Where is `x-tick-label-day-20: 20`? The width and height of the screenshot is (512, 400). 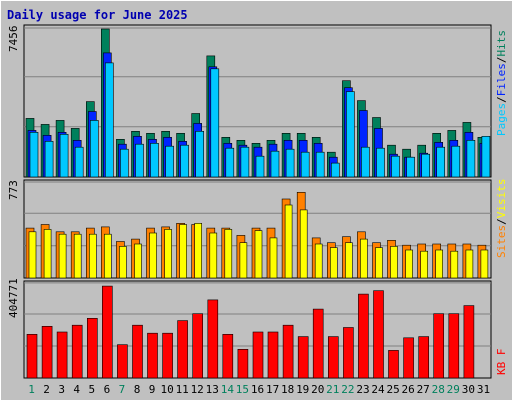
x-tick-label-day-20: 20 is located at coordinates (317, 389).